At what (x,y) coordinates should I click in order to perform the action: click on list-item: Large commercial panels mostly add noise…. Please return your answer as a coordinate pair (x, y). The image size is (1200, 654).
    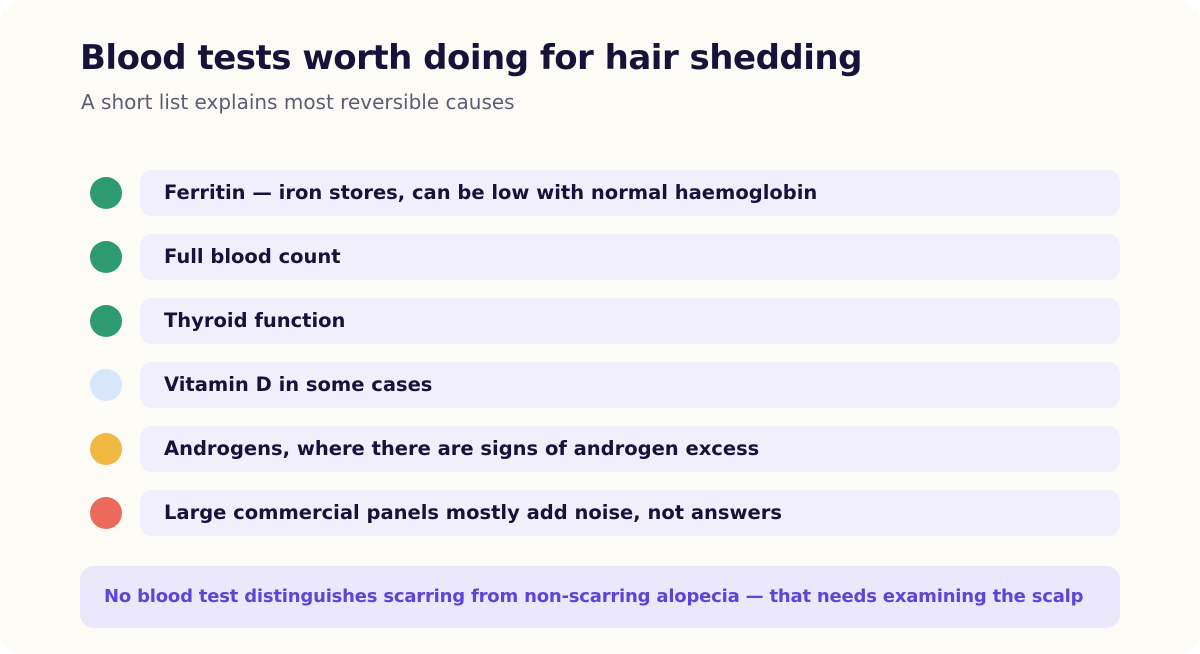
    Looking at the image, I should click on (604, 513).